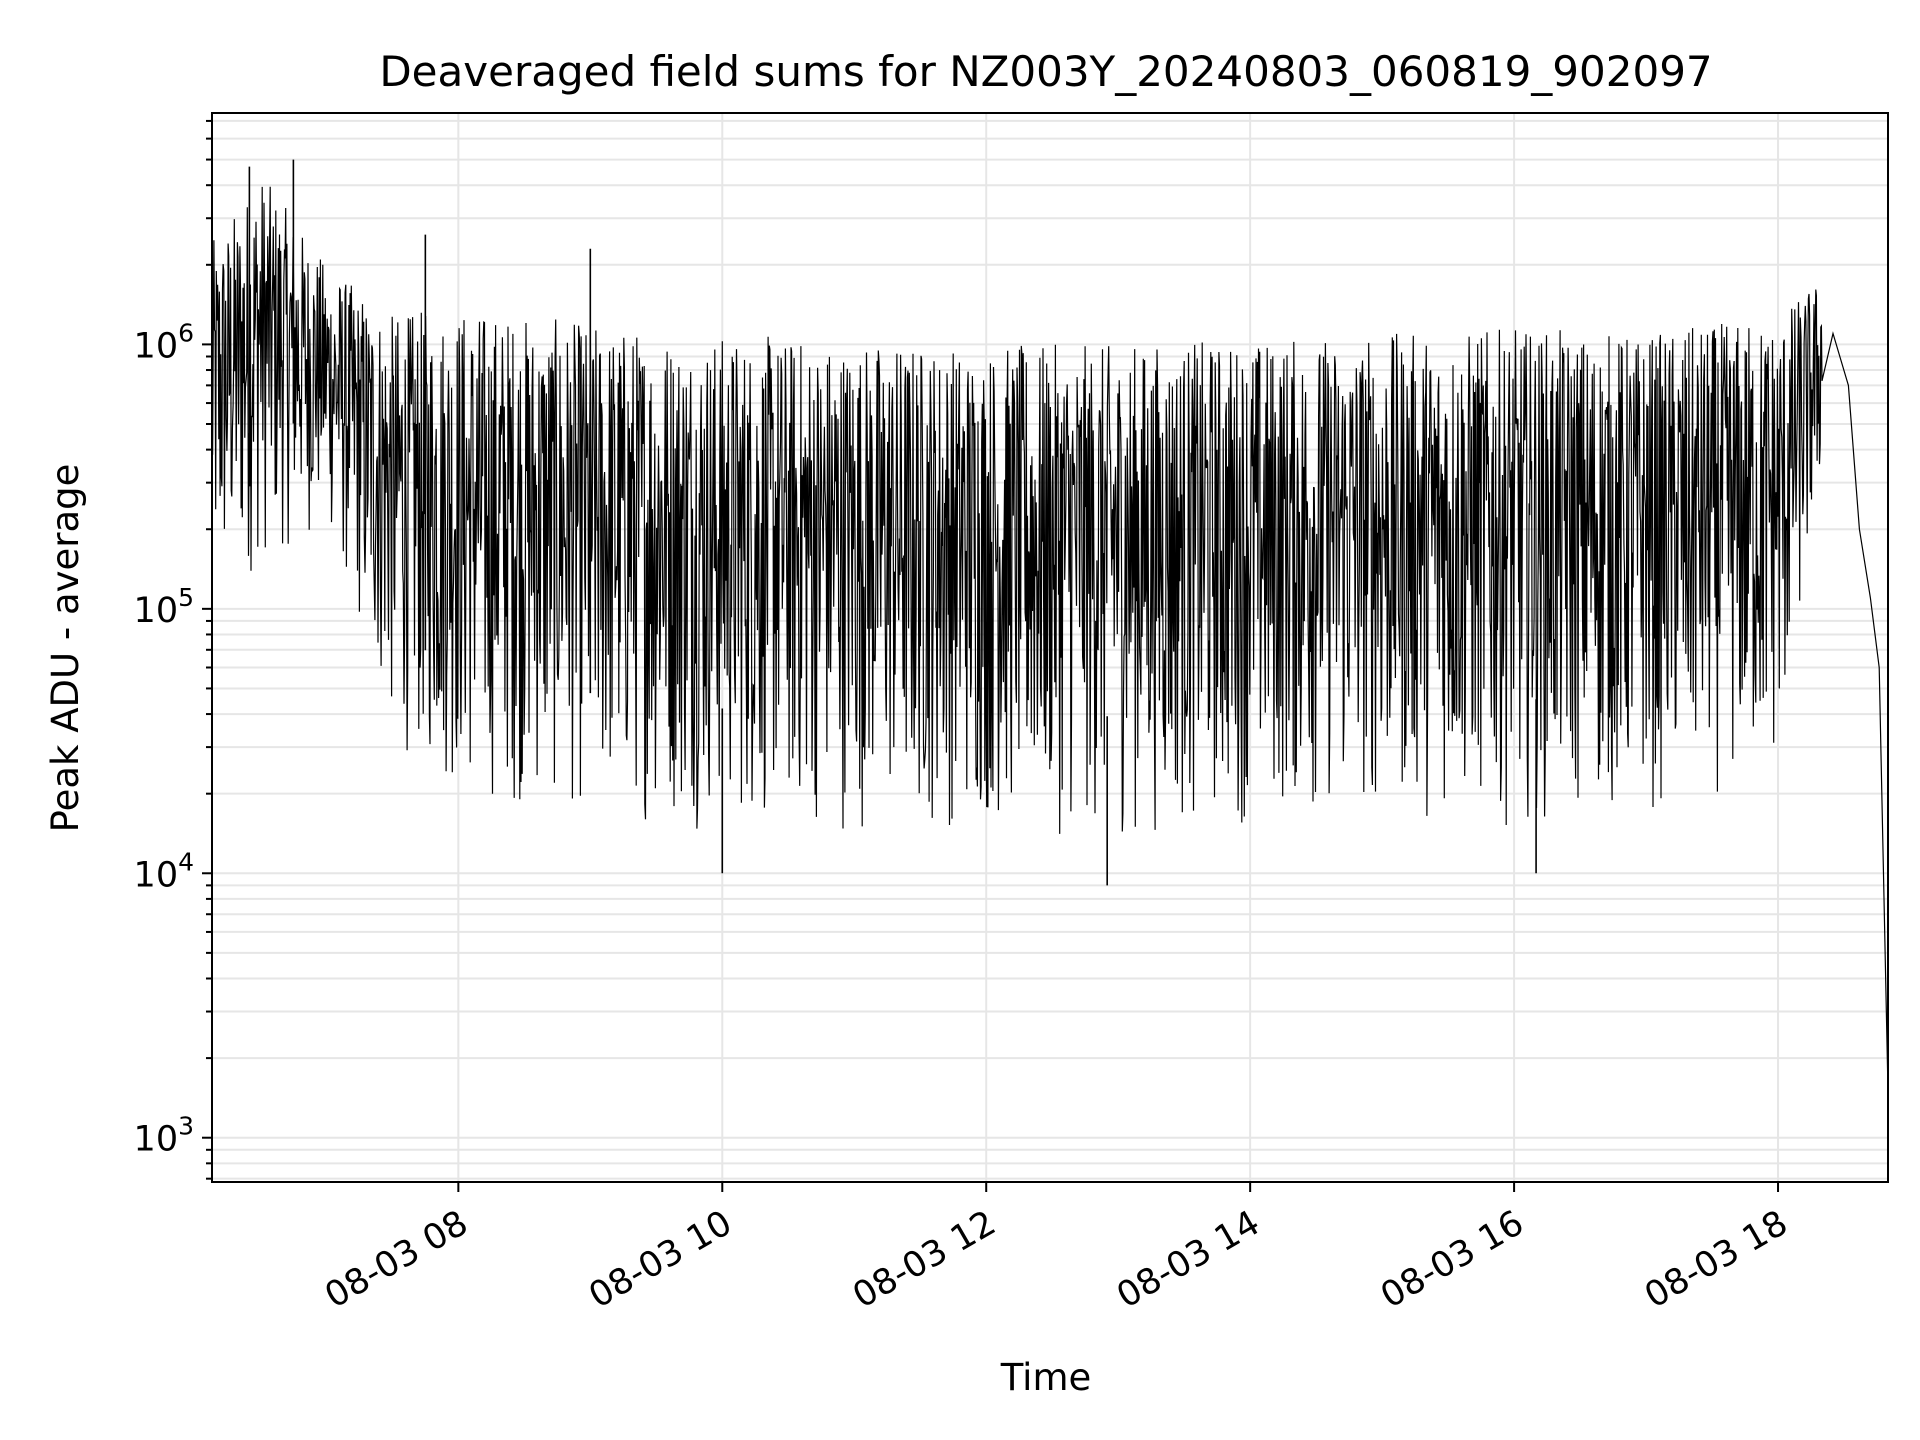  I want to click on y-tick-label: 10⁴, so click(164, 871).